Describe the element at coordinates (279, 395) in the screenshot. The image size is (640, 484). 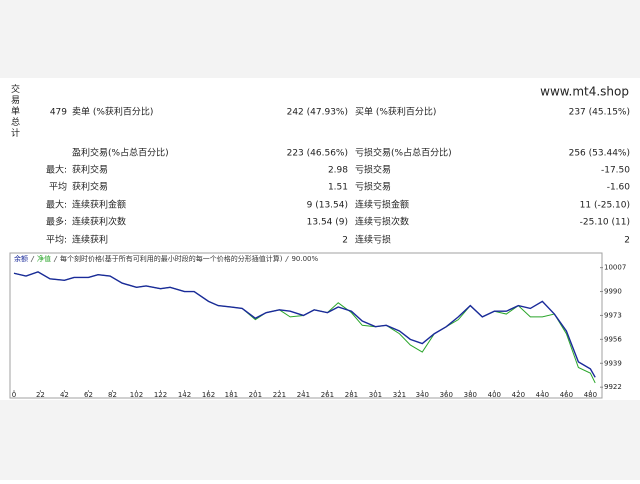
I see `x-tick-label: 221` at that location.